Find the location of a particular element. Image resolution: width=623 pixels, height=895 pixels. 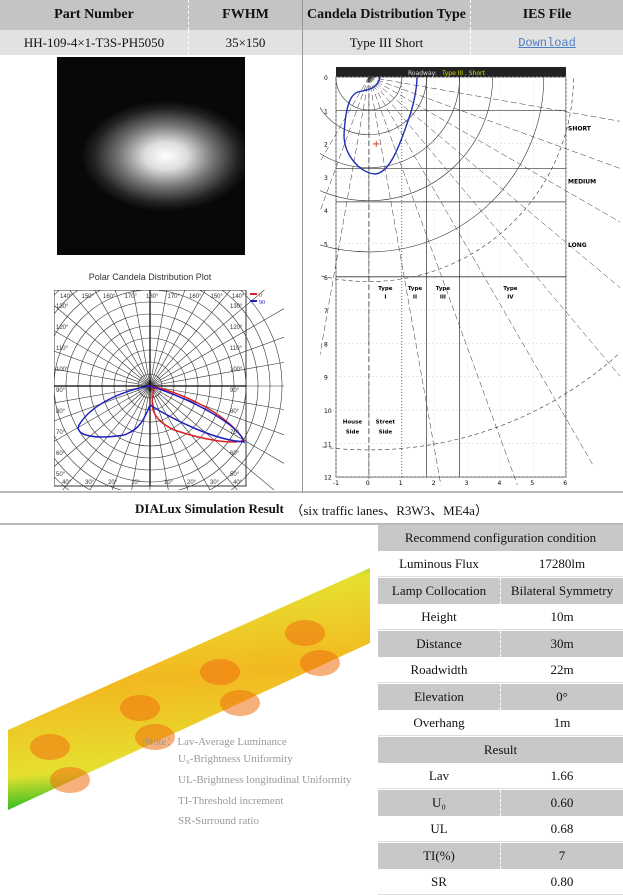

roadway-title-type: Type III , Short is located at coordinates (463, 73).